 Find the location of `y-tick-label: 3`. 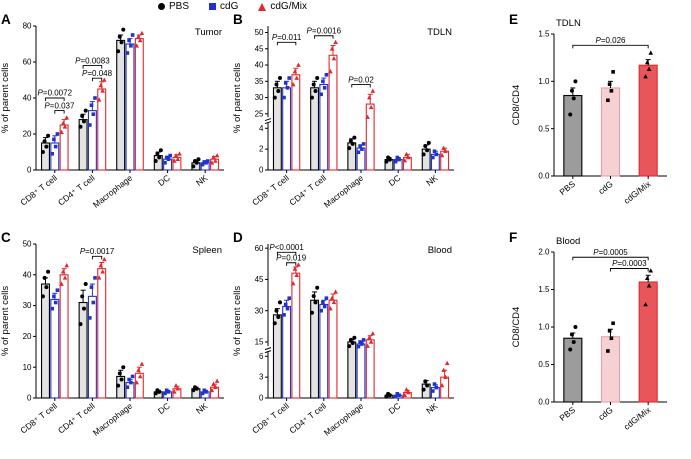

y-tick-label: 3 is located at coordinates (261, 377).